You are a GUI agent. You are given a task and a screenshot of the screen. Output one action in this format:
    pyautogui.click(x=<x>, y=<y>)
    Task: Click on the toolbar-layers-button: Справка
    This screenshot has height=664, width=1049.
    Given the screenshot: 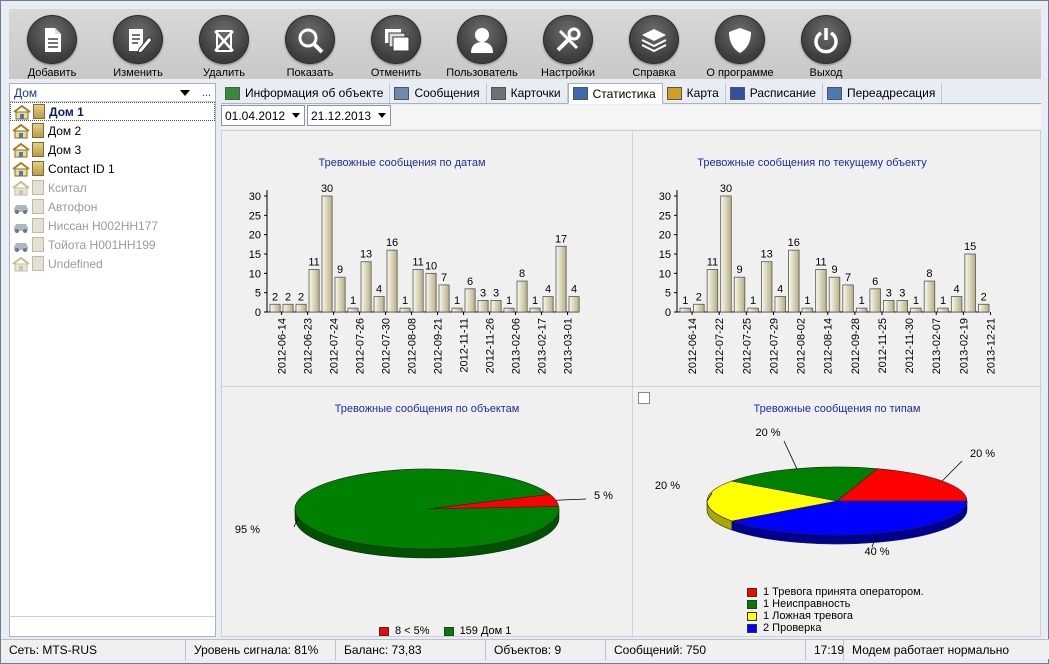 What is the action you would take?
    pyautogui.click(x=654, y=44)
    